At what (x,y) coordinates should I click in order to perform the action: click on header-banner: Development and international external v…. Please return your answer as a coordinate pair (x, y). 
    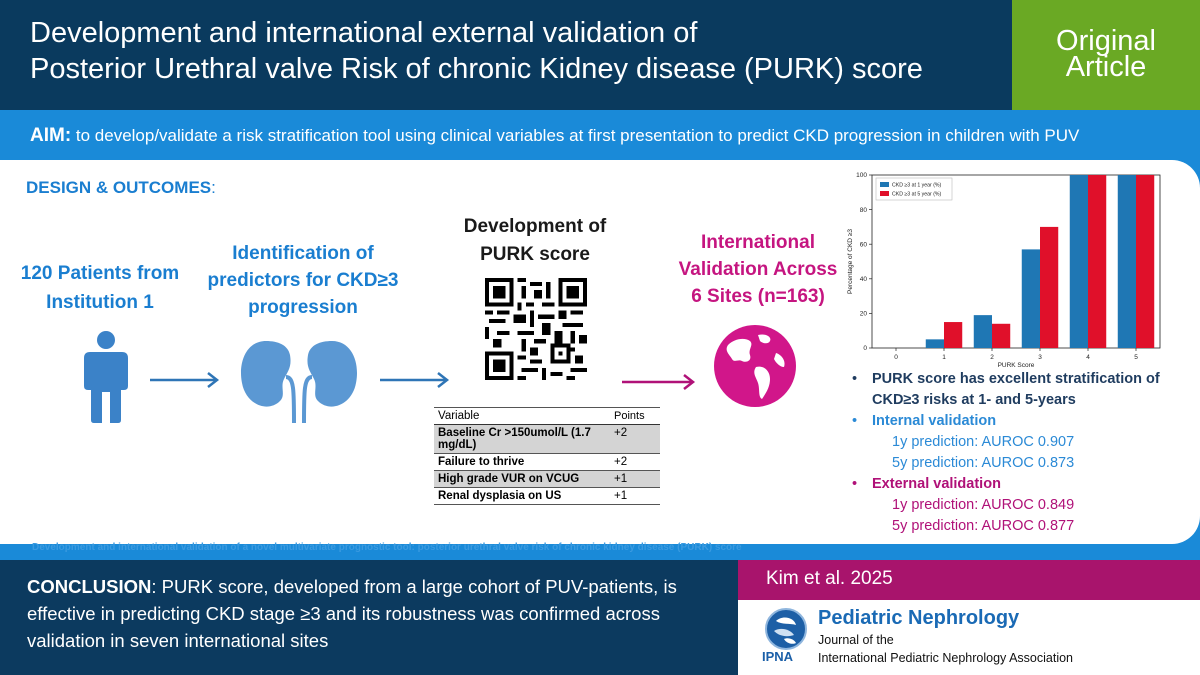
    Looking at the image, I should click on (506, 55).